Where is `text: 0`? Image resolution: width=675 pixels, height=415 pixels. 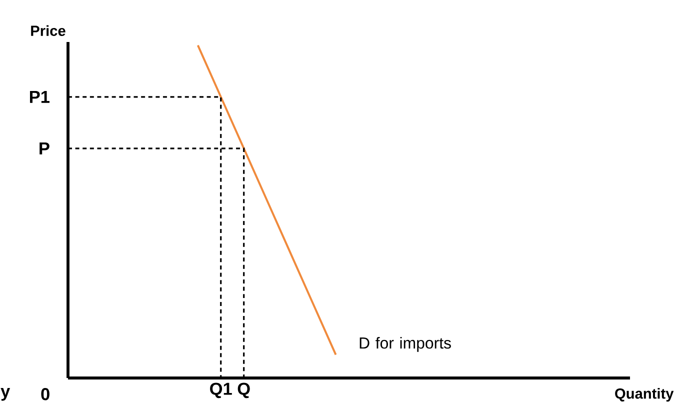 text: 0 is located at coordinates (45, 394).